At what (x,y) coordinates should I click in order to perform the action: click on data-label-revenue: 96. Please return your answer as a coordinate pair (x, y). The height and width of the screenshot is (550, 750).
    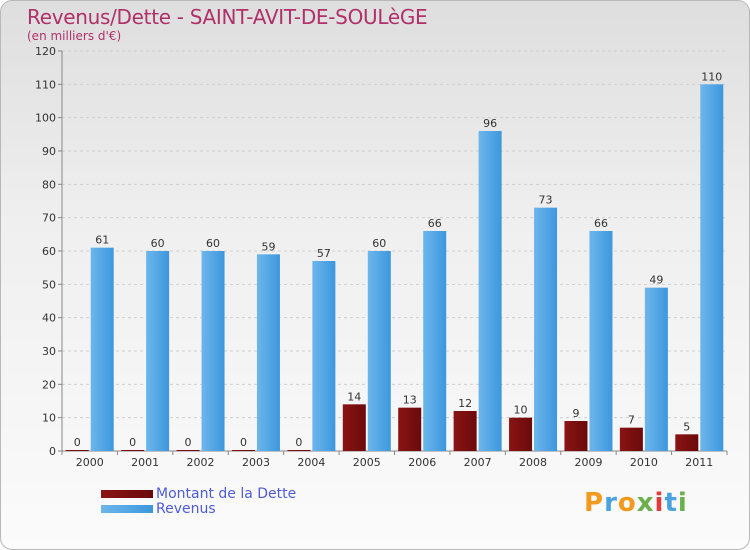
    Looking at the image, I should click on (490, 123).